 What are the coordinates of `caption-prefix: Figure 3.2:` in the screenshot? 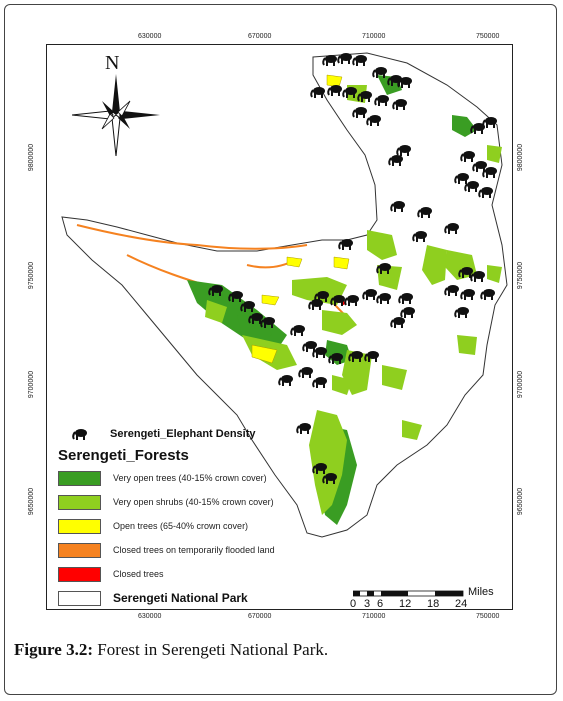 It's located at (54, 649).